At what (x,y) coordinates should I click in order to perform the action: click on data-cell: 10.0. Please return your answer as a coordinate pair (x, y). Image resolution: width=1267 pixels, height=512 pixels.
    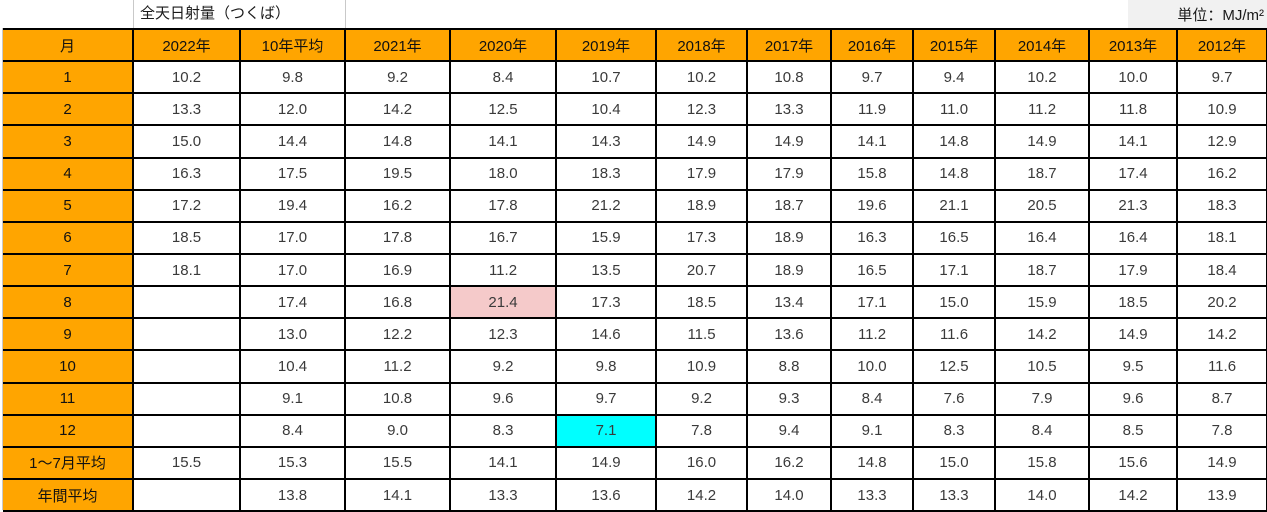
    Looking at the image, I should click on (872, 366).